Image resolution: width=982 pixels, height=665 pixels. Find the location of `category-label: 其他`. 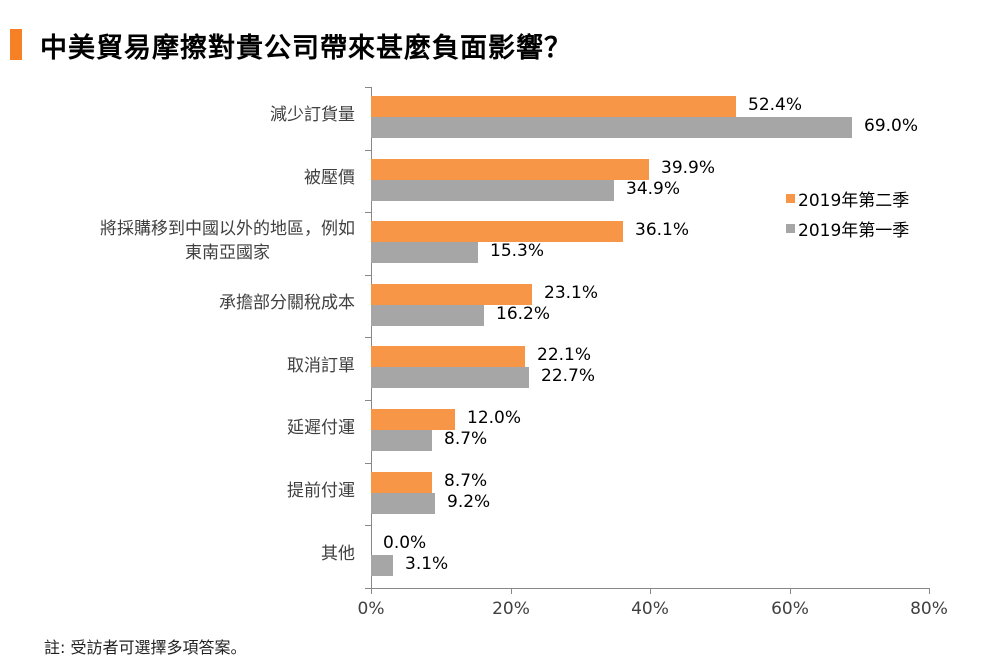

category-label: 其他 is located at coordinates (338, 554).